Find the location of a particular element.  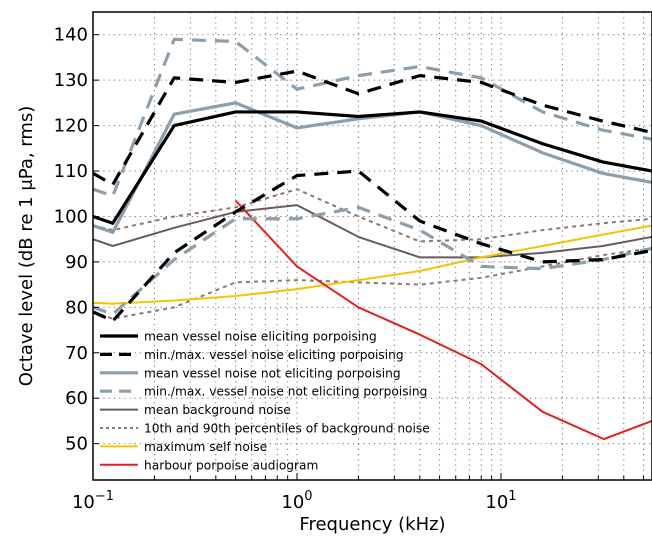

x-tick-label: 10⁻¹ is located at coordinates (93, 501).